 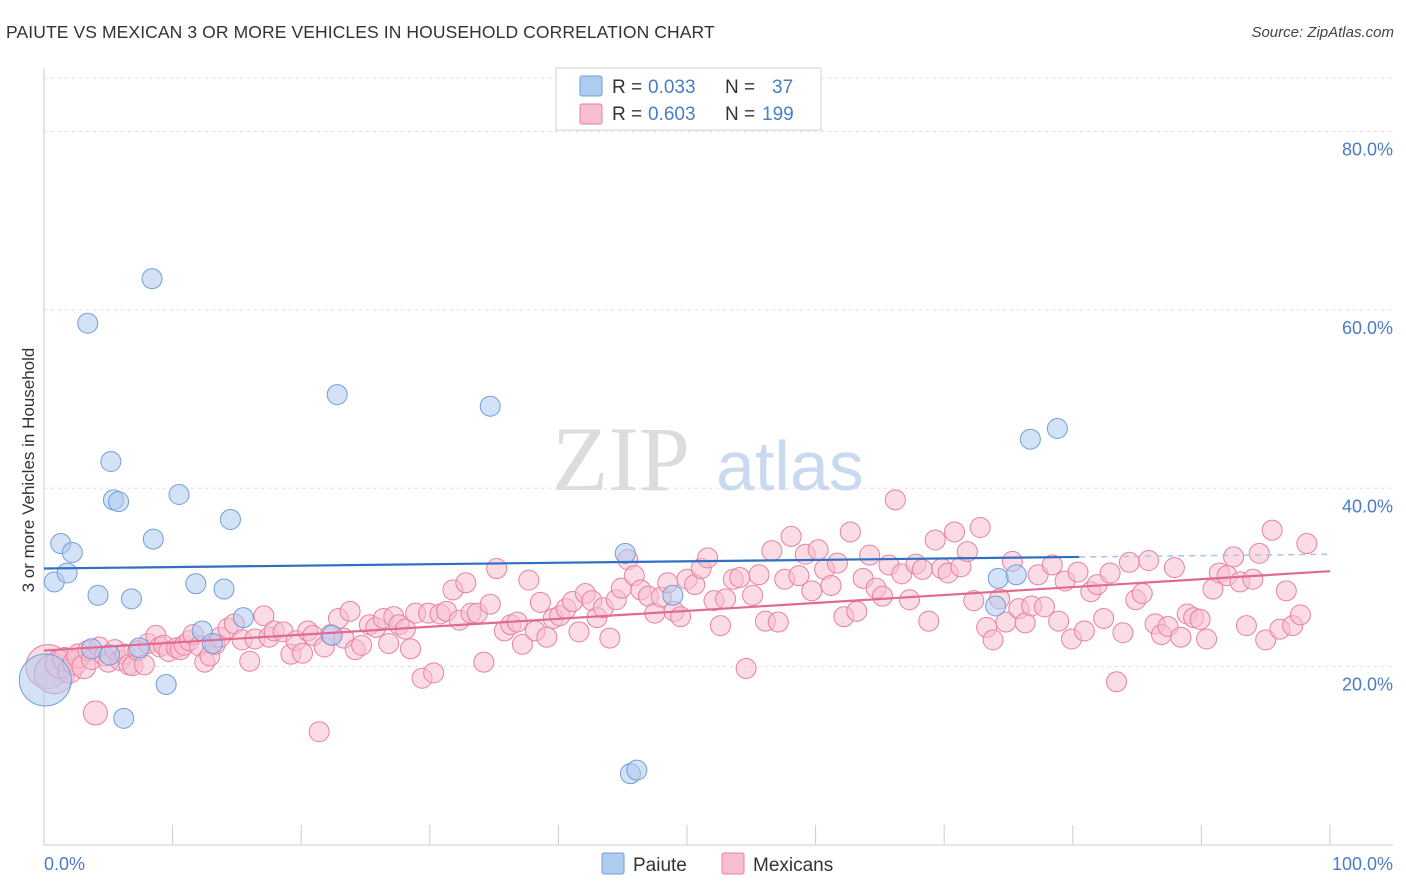 I want to click on series-legend: Paiute Mexicans, so click(x=717, y=864).